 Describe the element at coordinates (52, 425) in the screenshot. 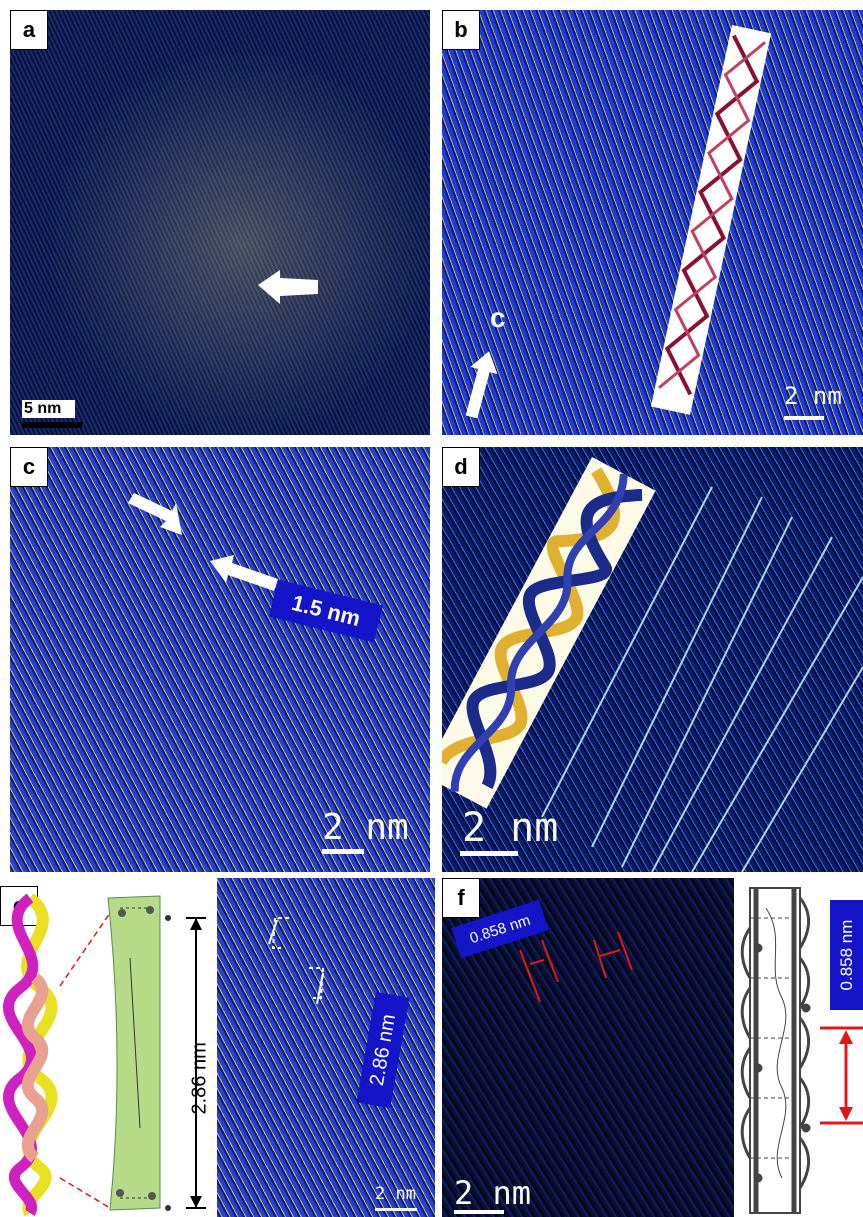

I see `panel-a-scale-bar` at that location.